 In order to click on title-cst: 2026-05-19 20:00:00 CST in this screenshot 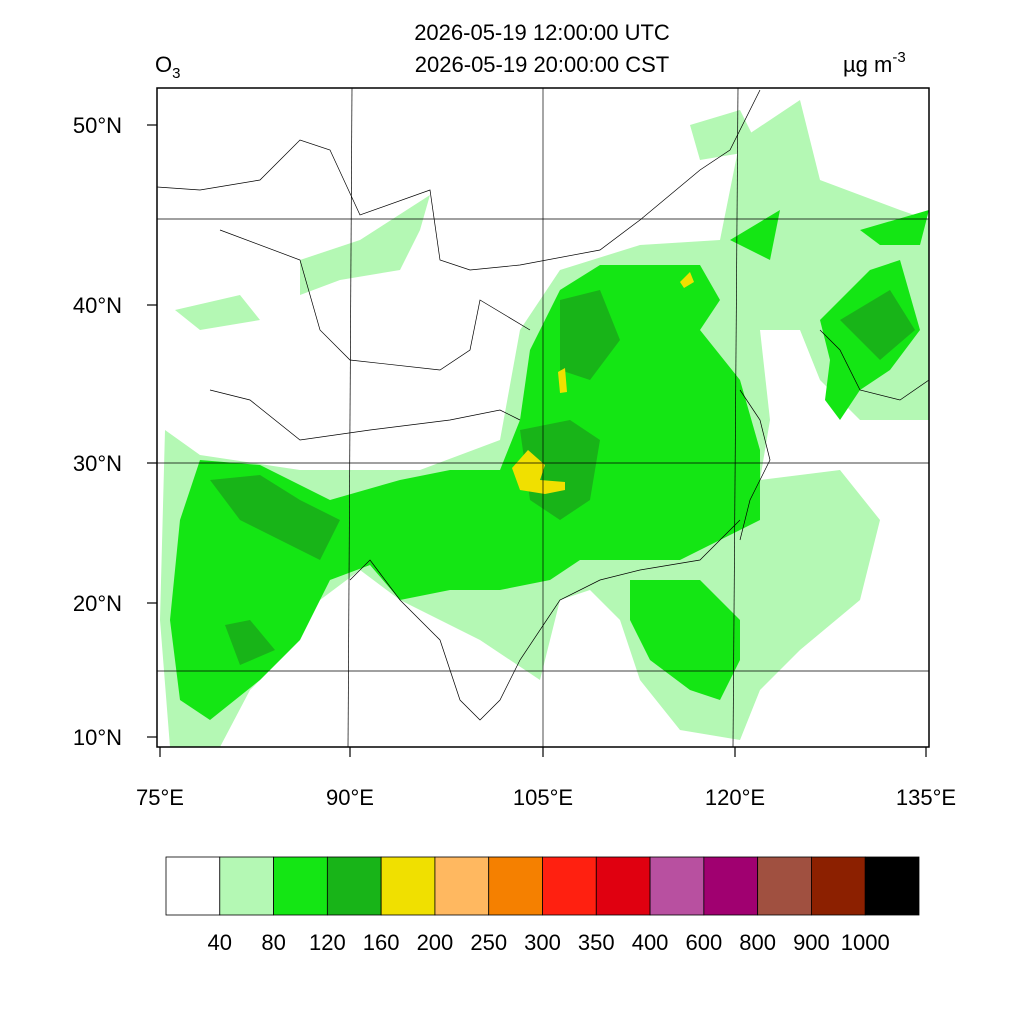, I will do `click(542, 64)`.